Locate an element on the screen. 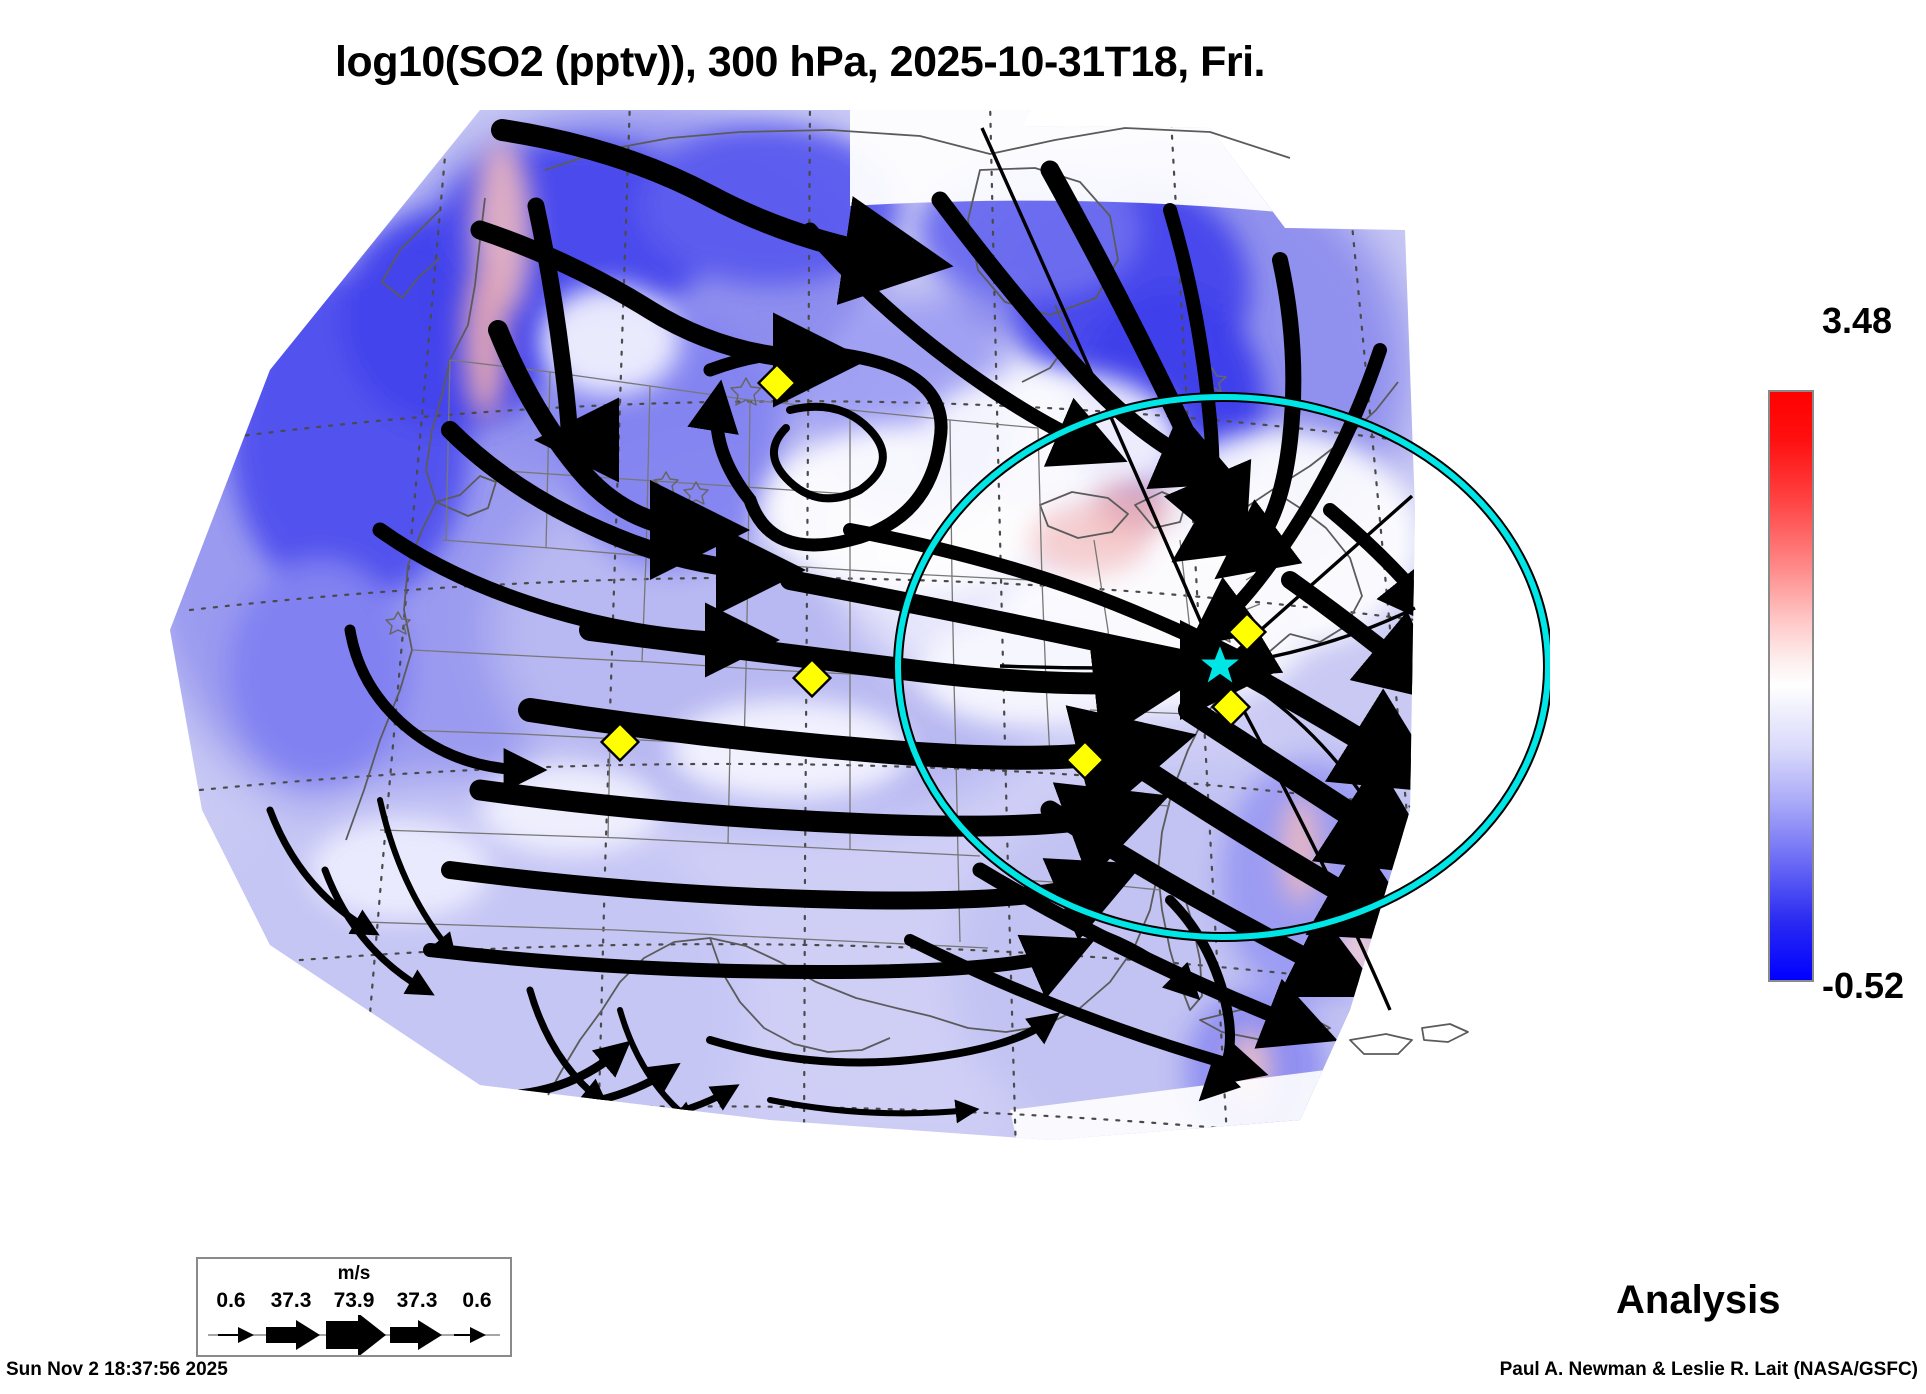 The width and height of the screenshot is (1926, 1394). station-markers is located at coordinates (933, 571).